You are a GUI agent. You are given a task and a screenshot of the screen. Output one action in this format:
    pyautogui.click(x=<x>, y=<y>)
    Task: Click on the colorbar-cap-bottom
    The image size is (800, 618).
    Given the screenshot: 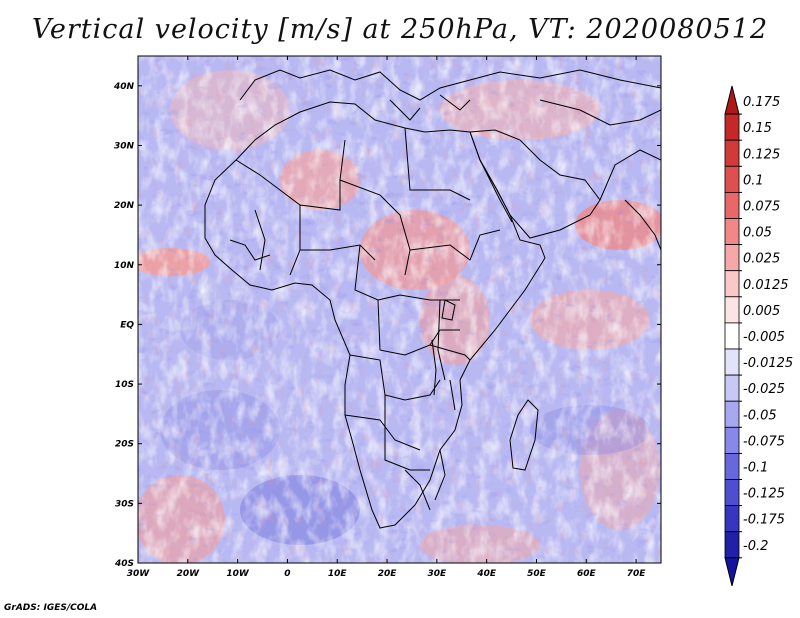 What is the action you would take?
    pyautogui.click(x=732, y=572)
    